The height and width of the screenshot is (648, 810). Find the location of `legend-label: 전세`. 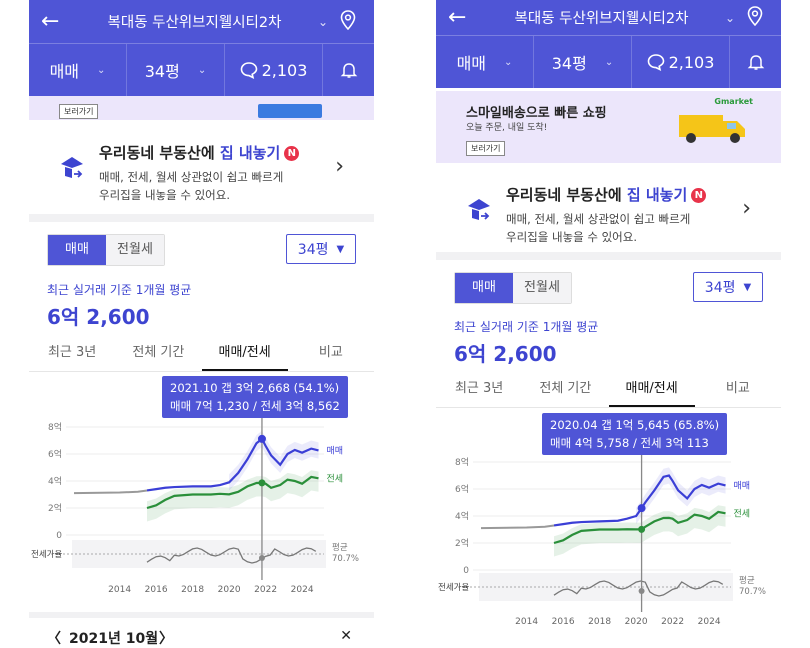

legend-label: 전세 is located at coordinates (742, 513).